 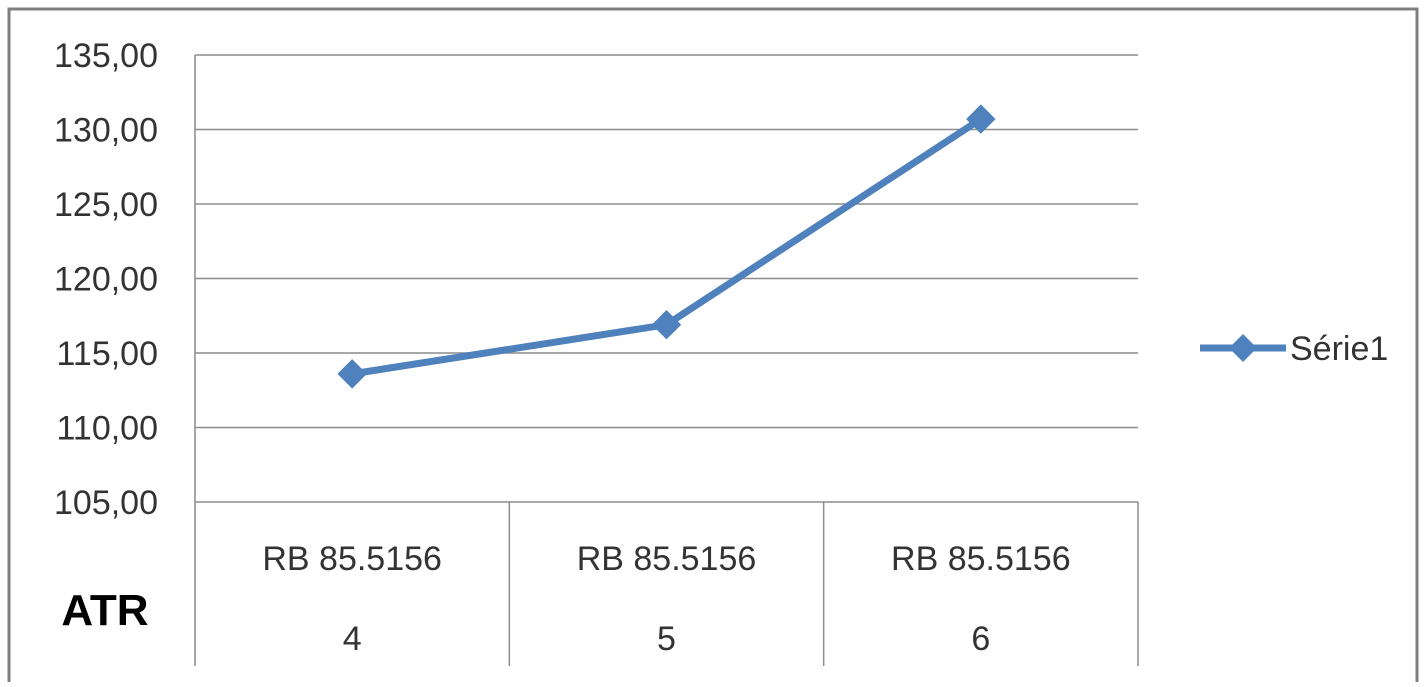 What do you see at coordinates (106, 131) in the screenshot?
I see `y-tick-label: 130,00` at bounding box center [106, 131].